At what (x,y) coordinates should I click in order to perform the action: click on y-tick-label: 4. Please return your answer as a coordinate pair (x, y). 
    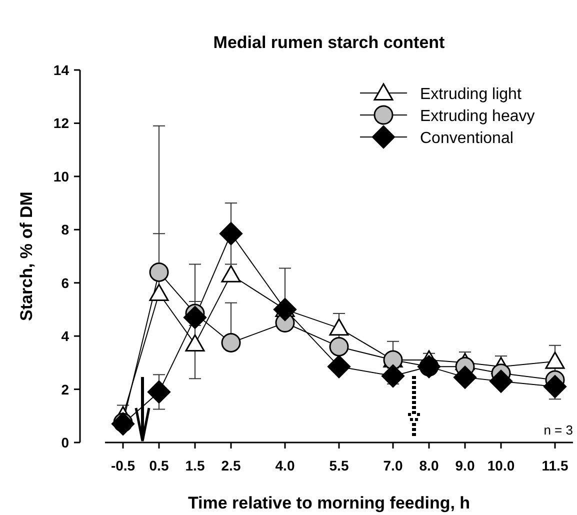
    Looking at the image, I should click on (65, 336).